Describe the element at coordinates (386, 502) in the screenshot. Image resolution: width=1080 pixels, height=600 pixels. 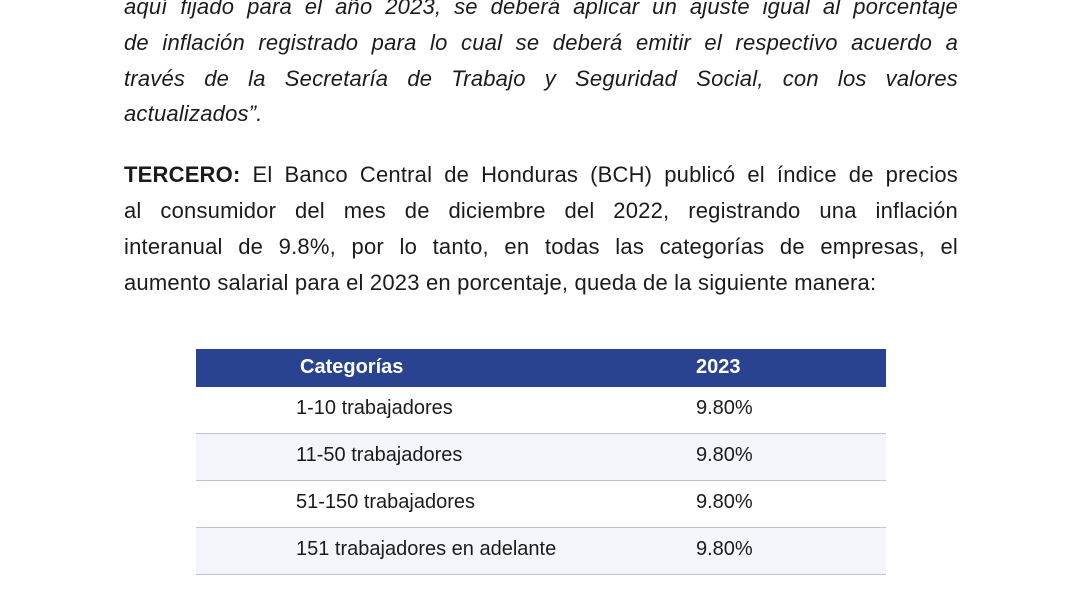
I see `cell-category: 51-150 trabajadores` at that location.